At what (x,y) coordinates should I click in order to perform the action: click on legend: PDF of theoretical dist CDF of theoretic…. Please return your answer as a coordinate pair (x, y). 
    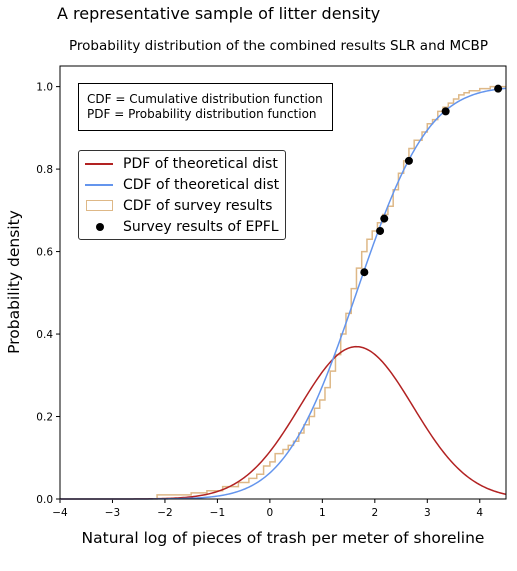
    Looking at the image, I should click on (182, 195).